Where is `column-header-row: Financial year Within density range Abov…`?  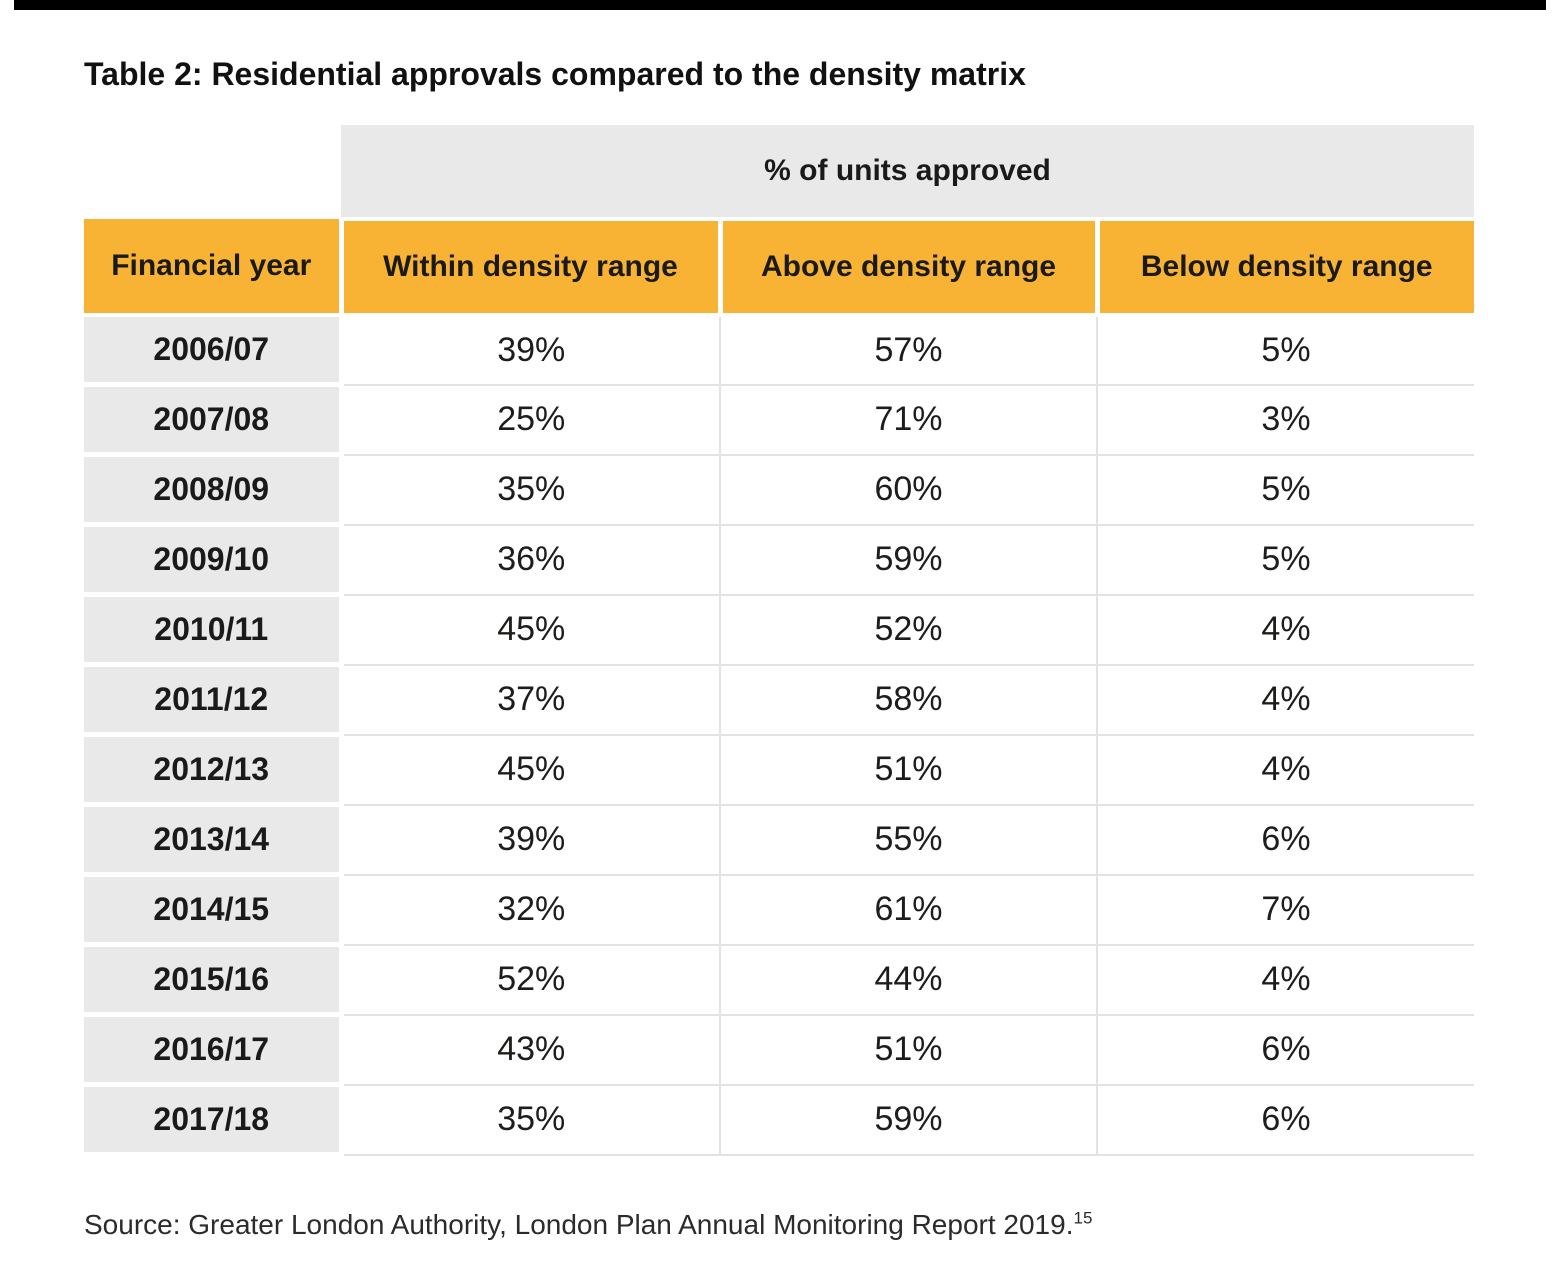
column-header-row: Financial year Within density range Abov… is located at coordinates (779, 267).